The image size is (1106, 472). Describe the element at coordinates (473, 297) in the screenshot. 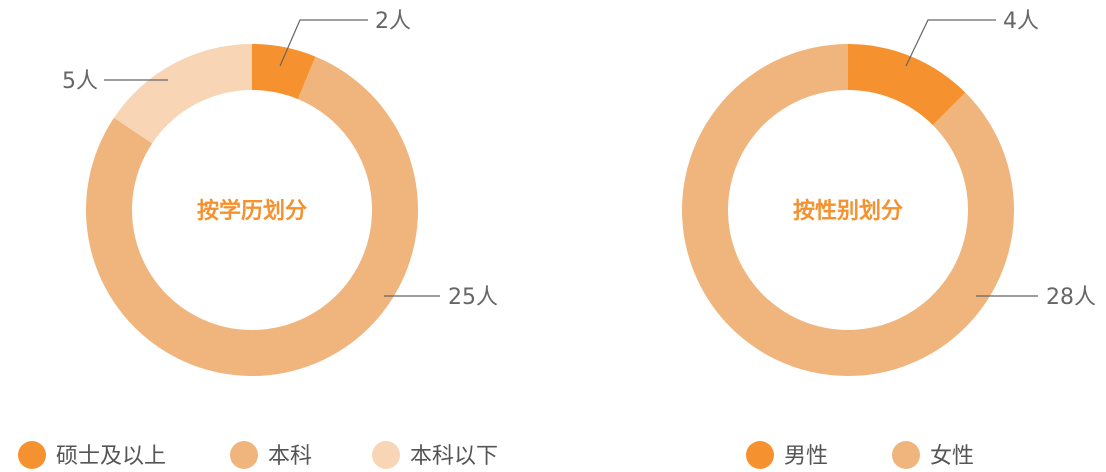

I see `data-label: 25人` at that location.